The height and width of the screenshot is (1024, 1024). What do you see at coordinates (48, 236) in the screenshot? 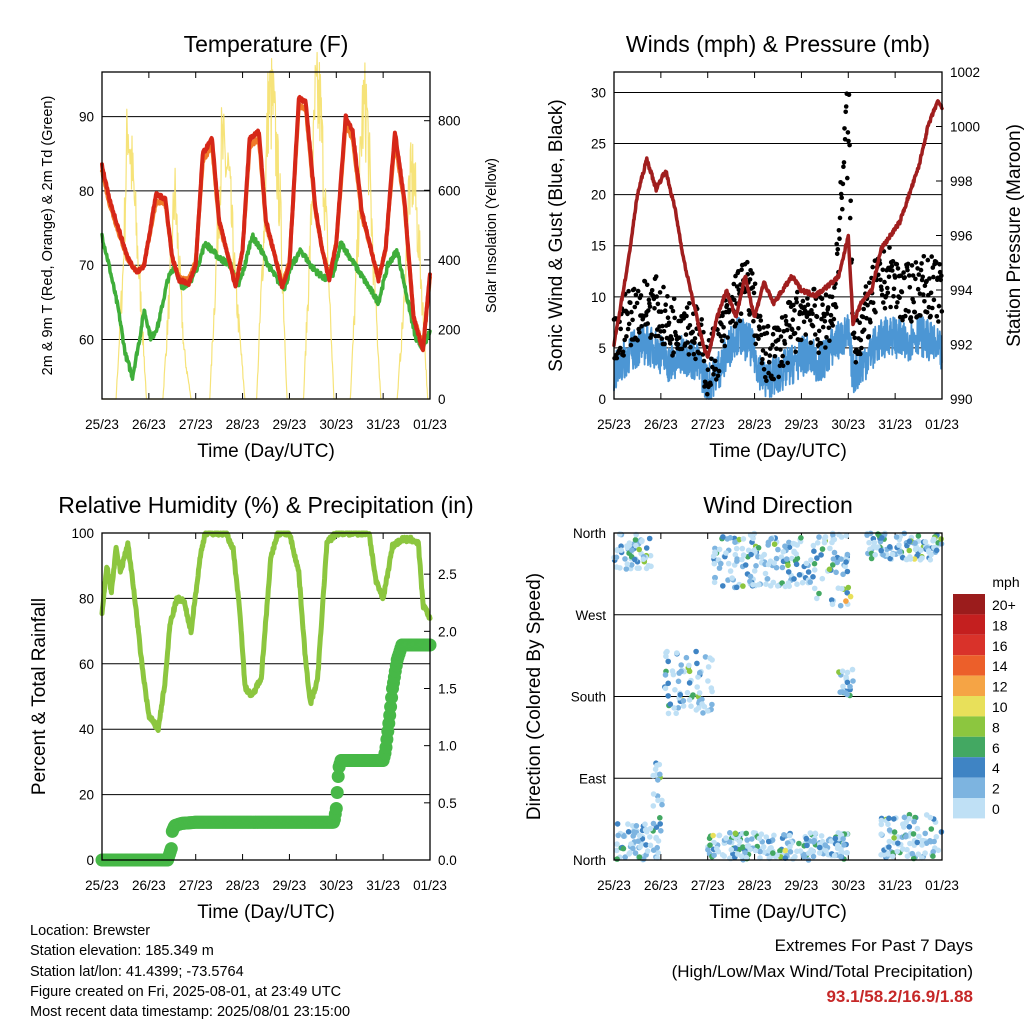
I see `y-axis-label: 2m & 9m T (Red, Orange) & 2m Td (Green)` at bounding box center [48, 236].